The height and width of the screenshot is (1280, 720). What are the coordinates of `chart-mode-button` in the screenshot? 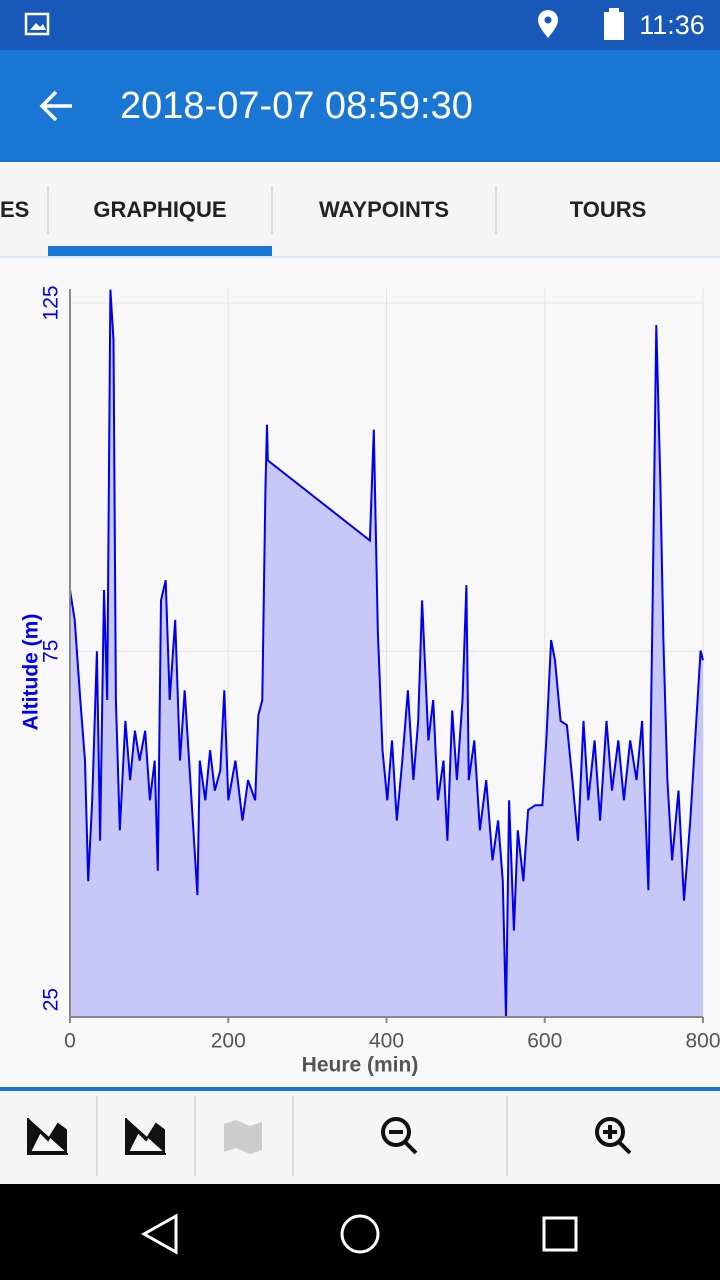 It's located at (145, 1136).